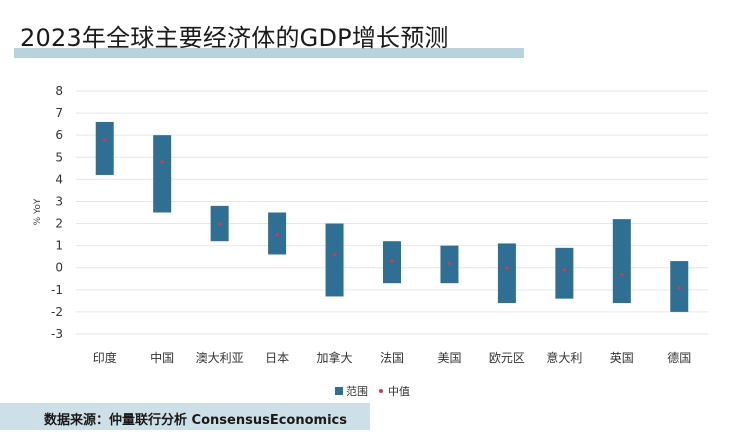 This screenshot has height=445, width=744. Describe the element at coordinates (449, 358) in the screenshot. I see `x-tick-label: 美国` at that location.